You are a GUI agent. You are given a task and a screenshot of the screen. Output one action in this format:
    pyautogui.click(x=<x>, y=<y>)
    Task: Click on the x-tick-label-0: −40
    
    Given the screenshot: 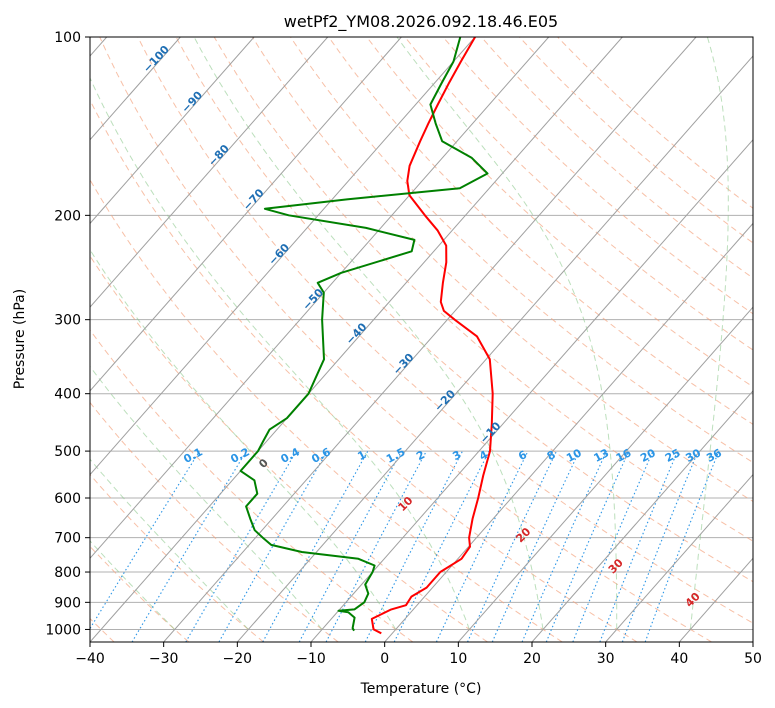 What is the action you would take?
    pyautogui.click(x=90, y=659)
    